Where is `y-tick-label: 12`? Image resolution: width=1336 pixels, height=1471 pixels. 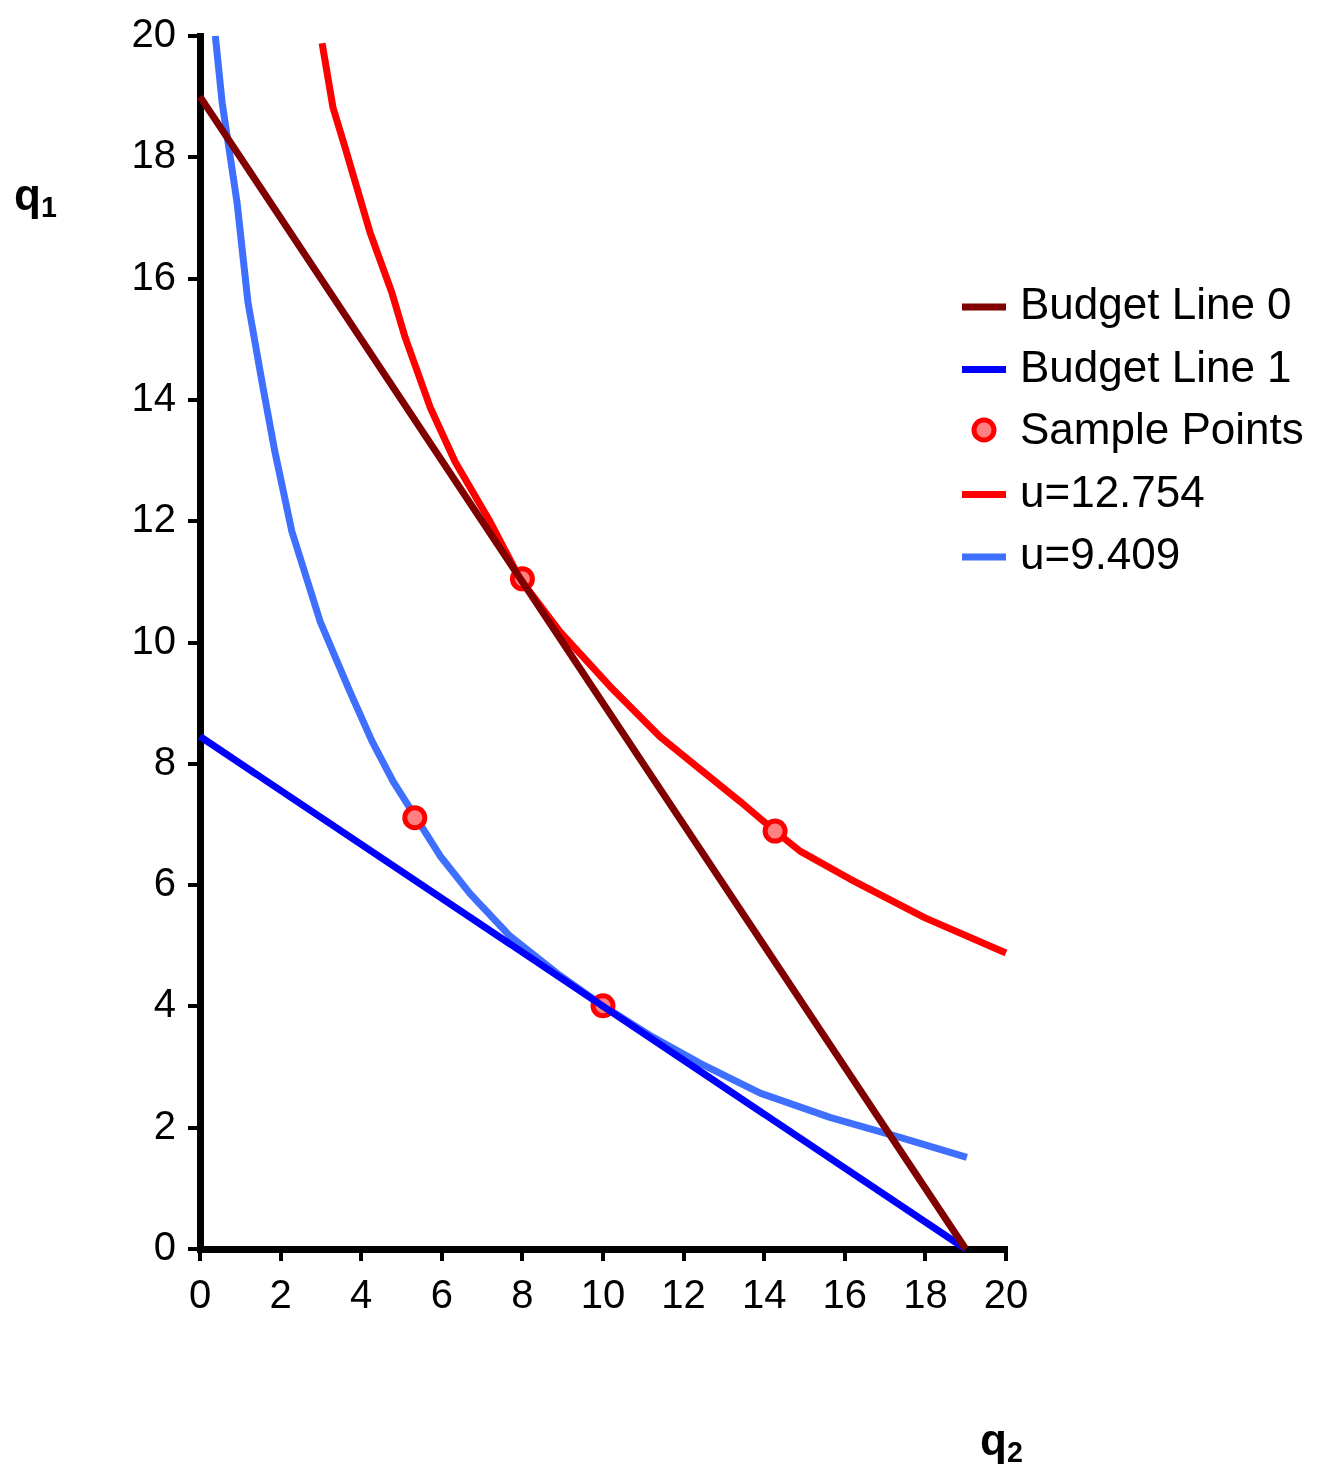 y-tick-label: 12 is located at coordinates (153, 518).